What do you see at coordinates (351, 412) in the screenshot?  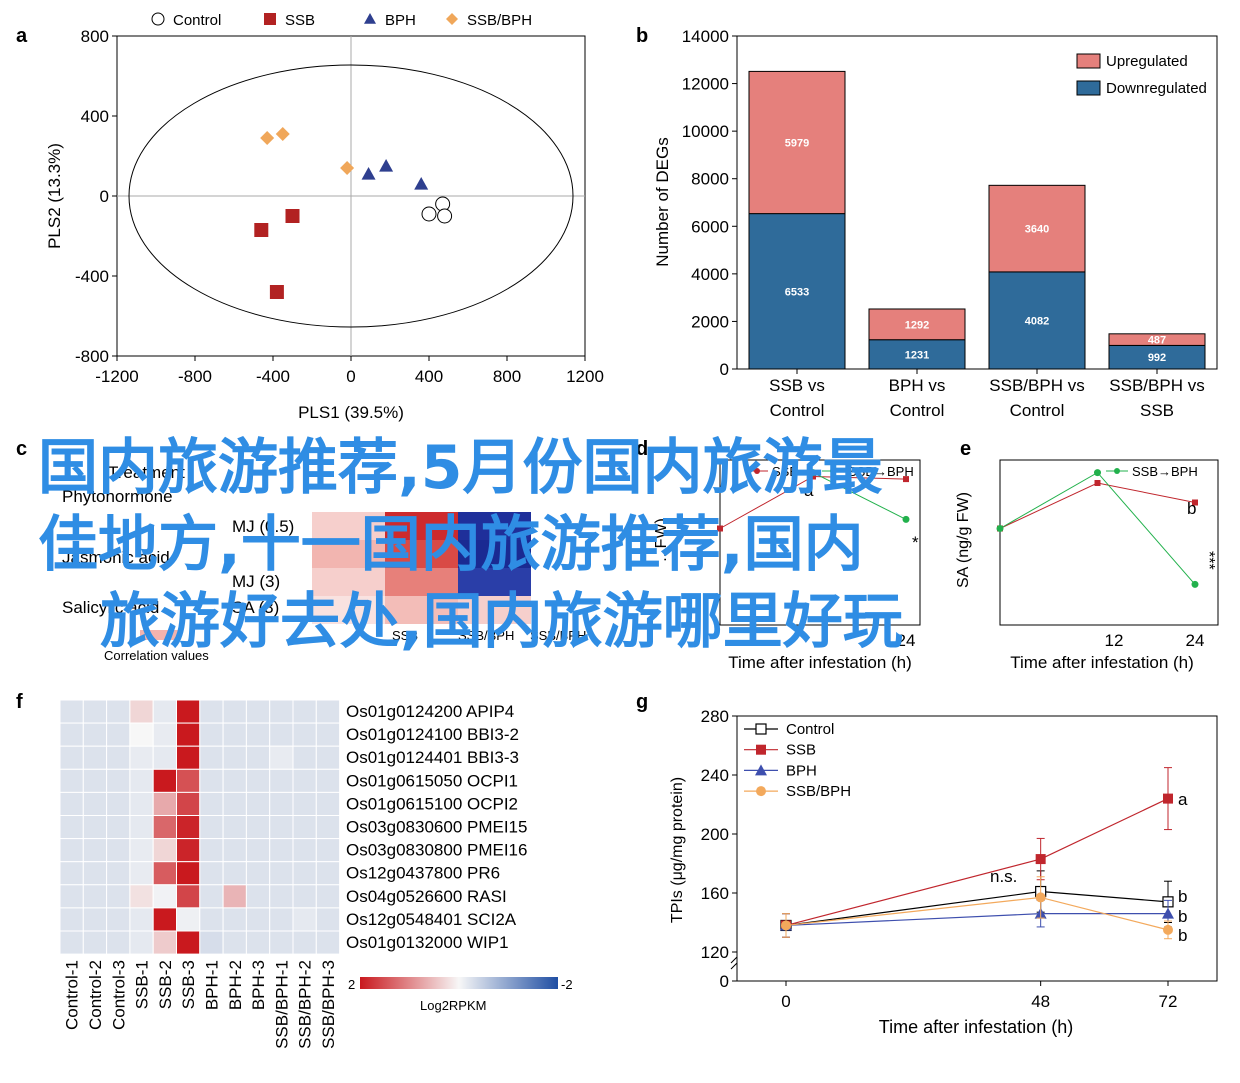 I see `panel-a-xlabel: PLS1 (39.5%)` at bounding box center [351, 412].